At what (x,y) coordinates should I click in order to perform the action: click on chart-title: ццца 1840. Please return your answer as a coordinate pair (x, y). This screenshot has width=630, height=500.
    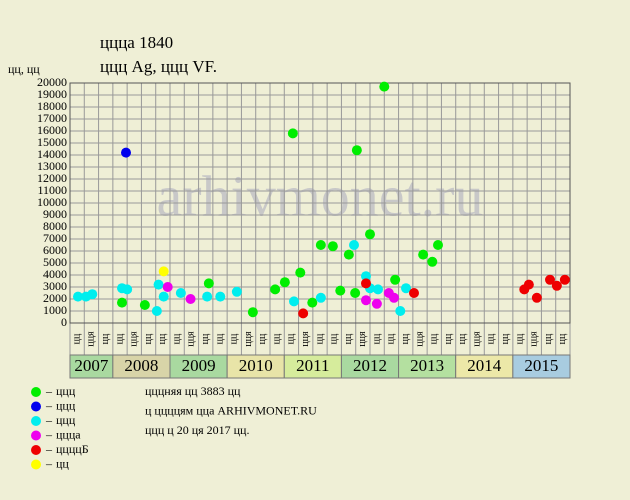
    Looking at the image, I should click on (136, 42).